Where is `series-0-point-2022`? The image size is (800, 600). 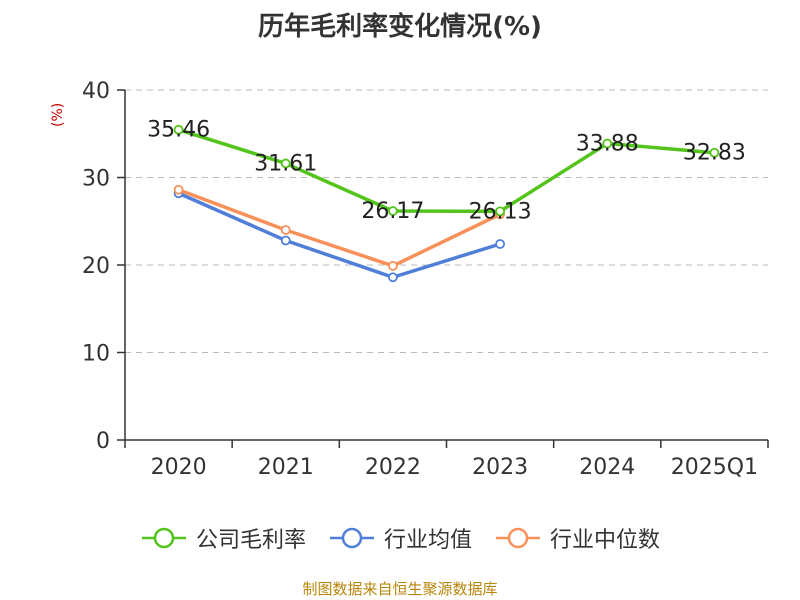
series-0-point-2022 is located at coordinates (393, 211).